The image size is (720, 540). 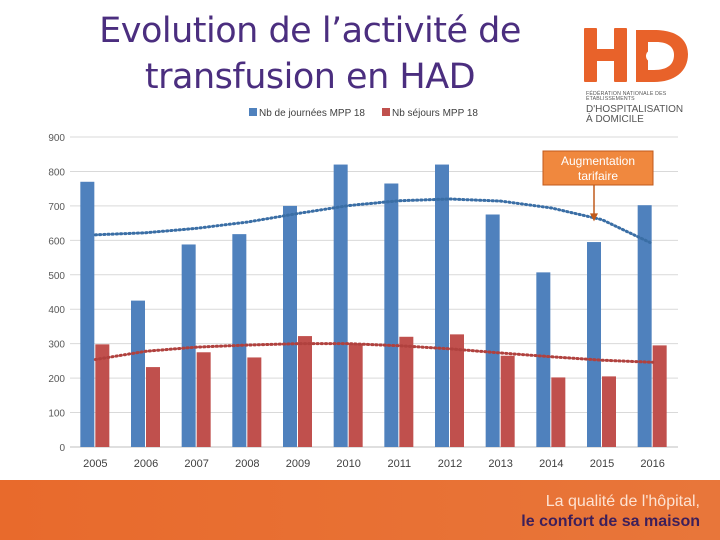 What do you see at coordinates (188, 345) in the screenshot?
I see `bar-journees-2007` at bounding box center [188, 345].